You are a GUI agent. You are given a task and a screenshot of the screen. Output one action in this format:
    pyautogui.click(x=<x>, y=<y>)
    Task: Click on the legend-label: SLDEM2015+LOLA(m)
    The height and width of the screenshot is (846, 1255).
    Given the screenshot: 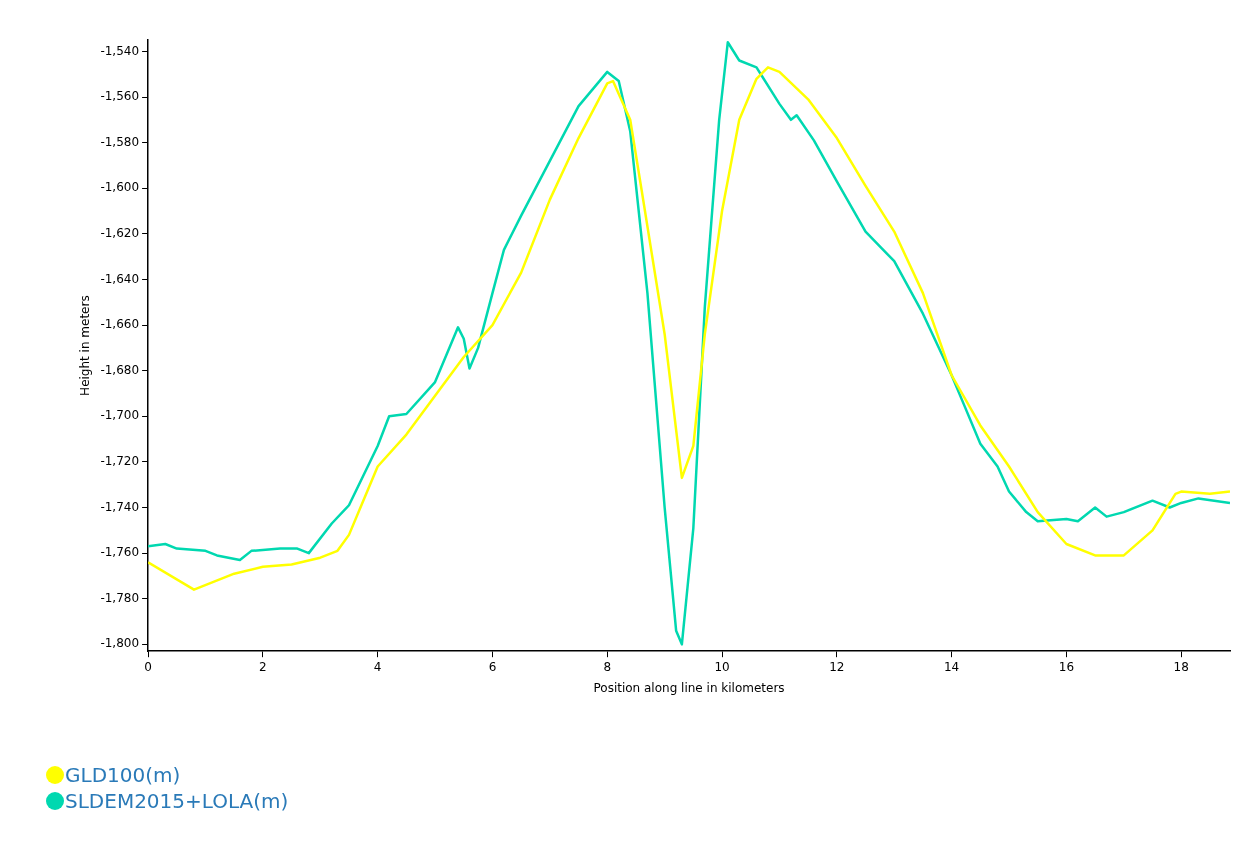 What is the action you would take?
    pyautogui.click(x=177, y=801)
    